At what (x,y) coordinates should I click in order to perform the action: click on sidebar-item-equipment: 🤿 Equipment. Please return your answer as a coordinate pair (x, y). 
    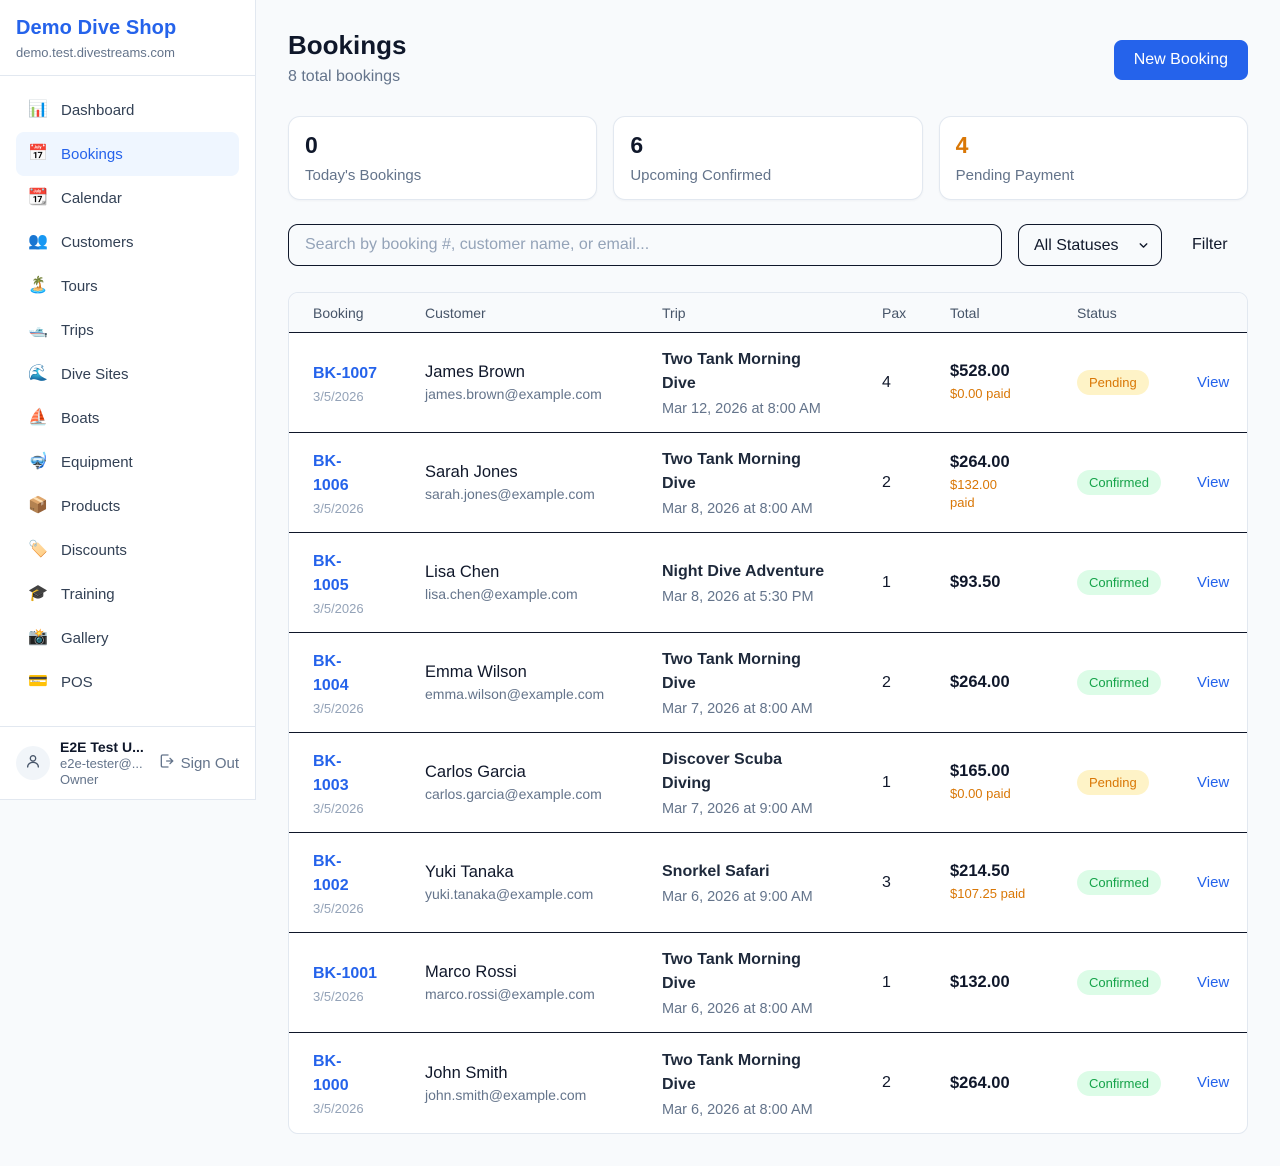
    Looking at the image, I should click on (127, 462).